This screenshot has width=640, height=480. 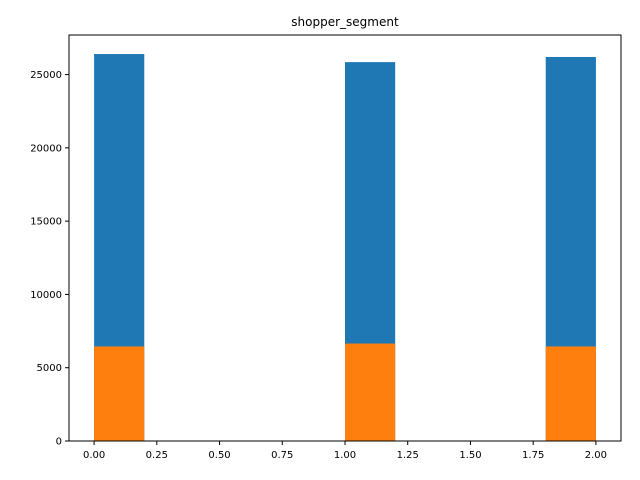 What do you see at coordinates (596, 455) in the screenshot?
I see `x-tick-label-8: 2.00` at bounding box center [596, 455].